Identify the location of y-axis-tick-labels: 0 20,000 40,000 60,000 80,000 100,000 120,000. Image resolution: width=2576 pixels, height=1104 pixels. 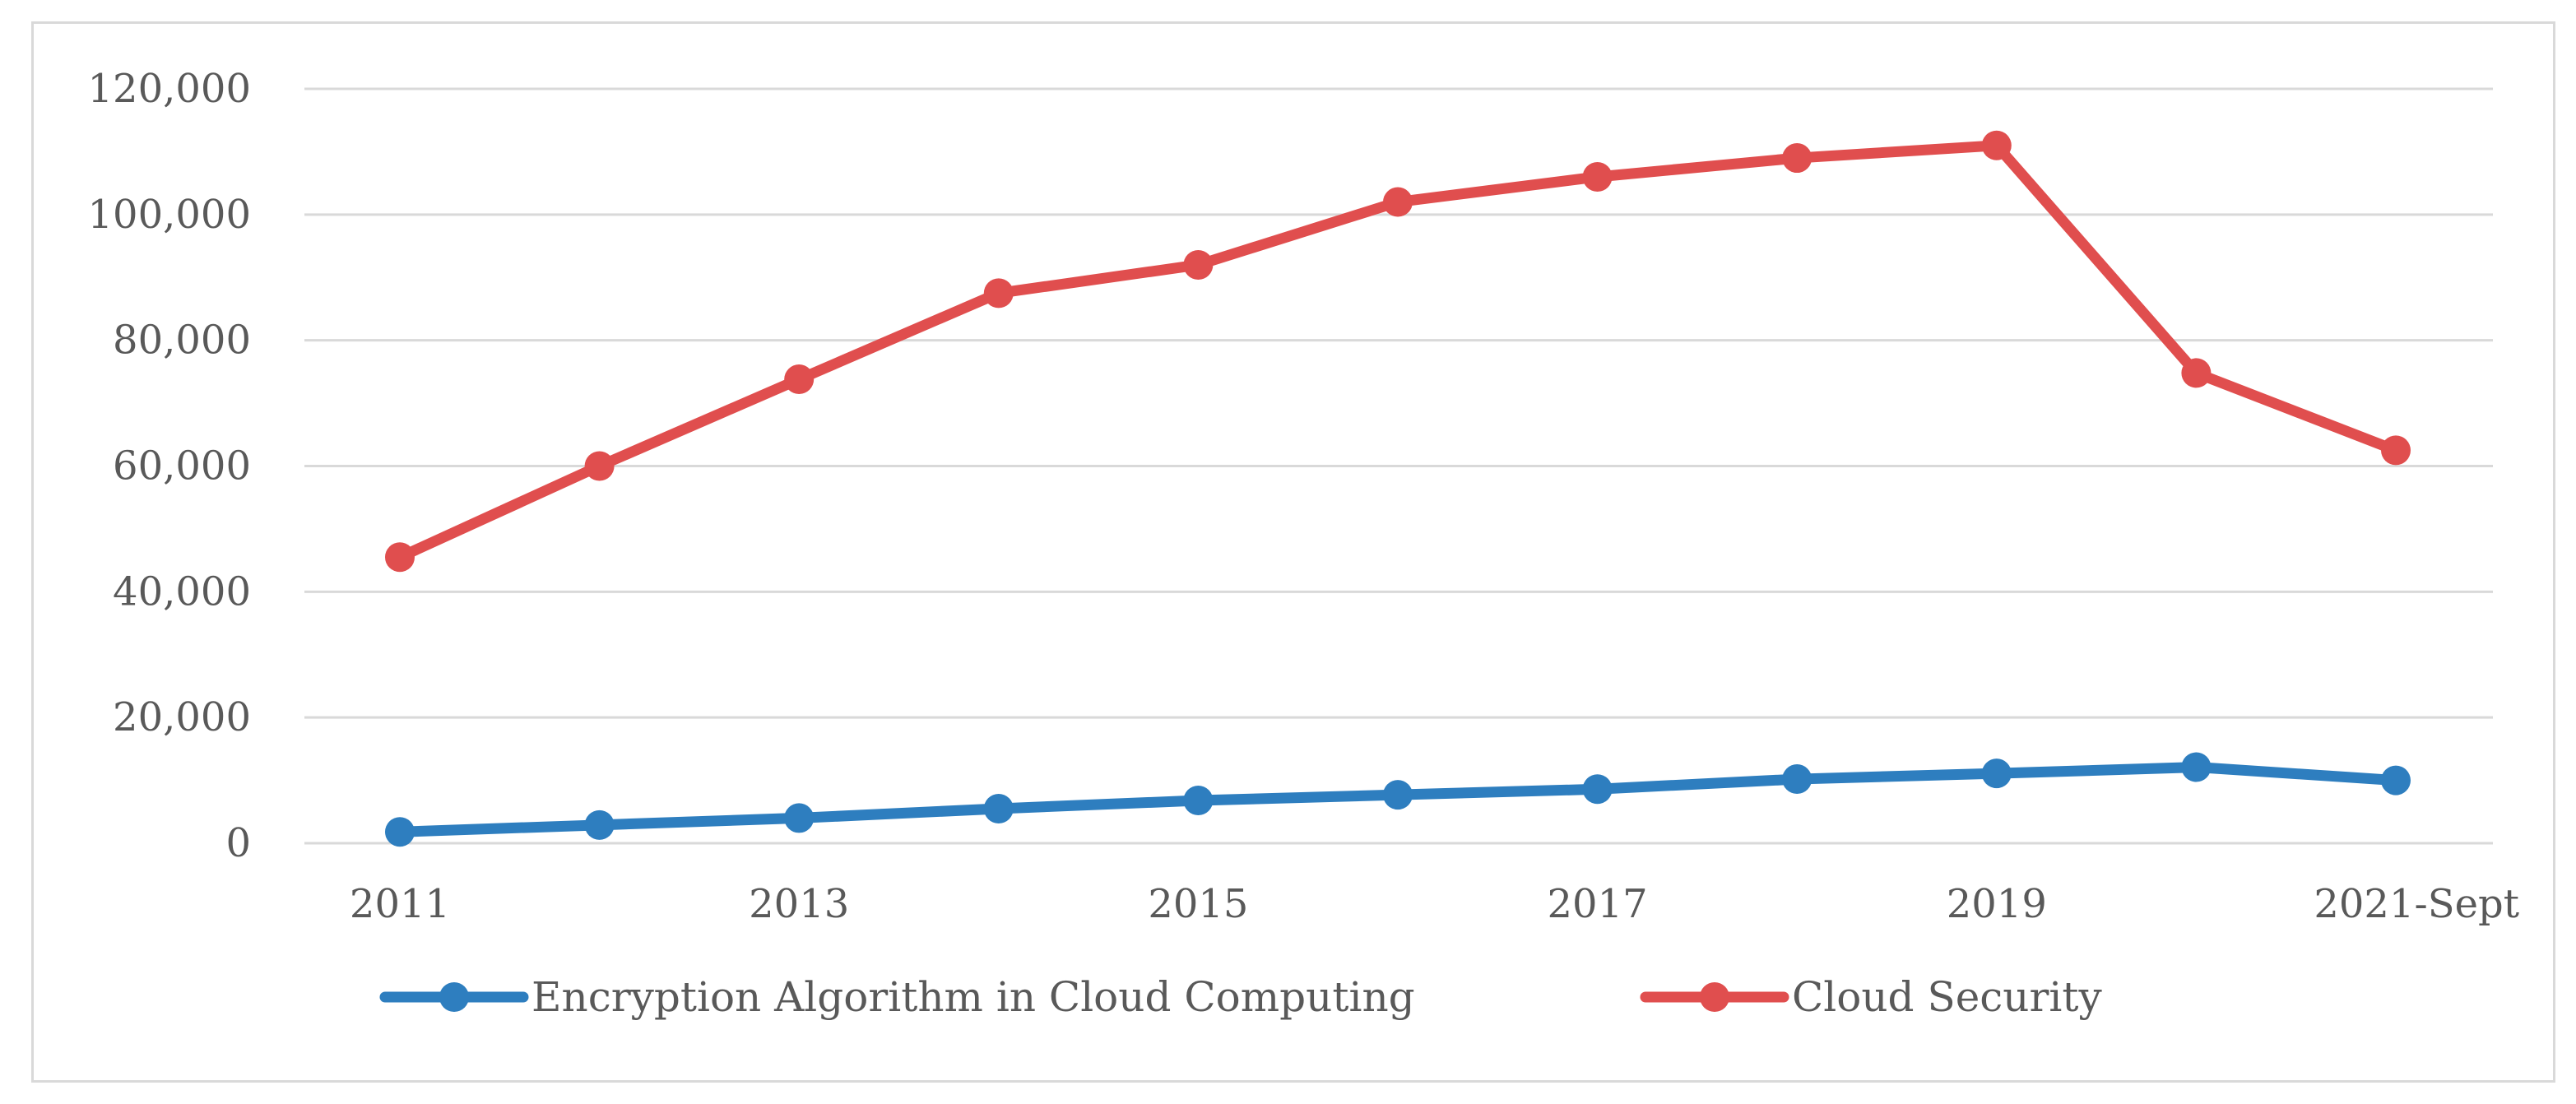
(170, 466).